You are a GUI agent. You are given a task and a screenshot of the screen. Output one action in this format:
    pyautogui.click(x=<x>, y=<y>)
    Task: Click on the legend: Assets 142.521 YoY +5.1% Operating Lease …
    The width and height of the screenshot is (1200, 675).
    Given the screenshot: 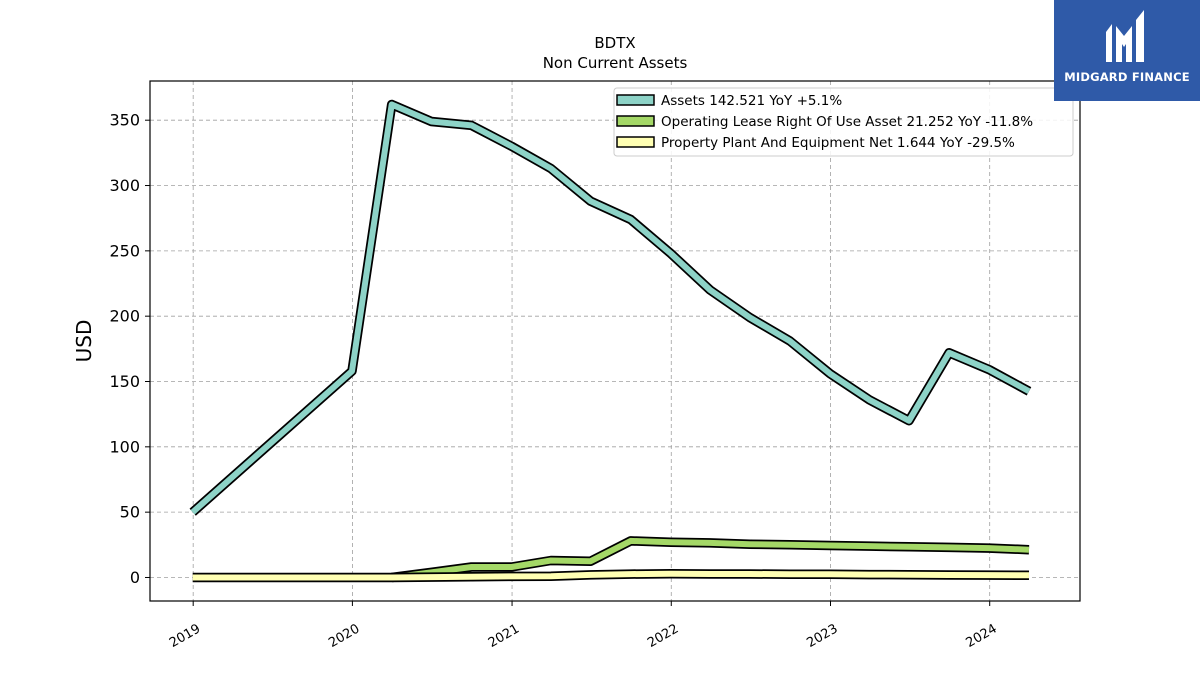 What is the action you would take?
    pyautogui.click(x=843, y=122)
    